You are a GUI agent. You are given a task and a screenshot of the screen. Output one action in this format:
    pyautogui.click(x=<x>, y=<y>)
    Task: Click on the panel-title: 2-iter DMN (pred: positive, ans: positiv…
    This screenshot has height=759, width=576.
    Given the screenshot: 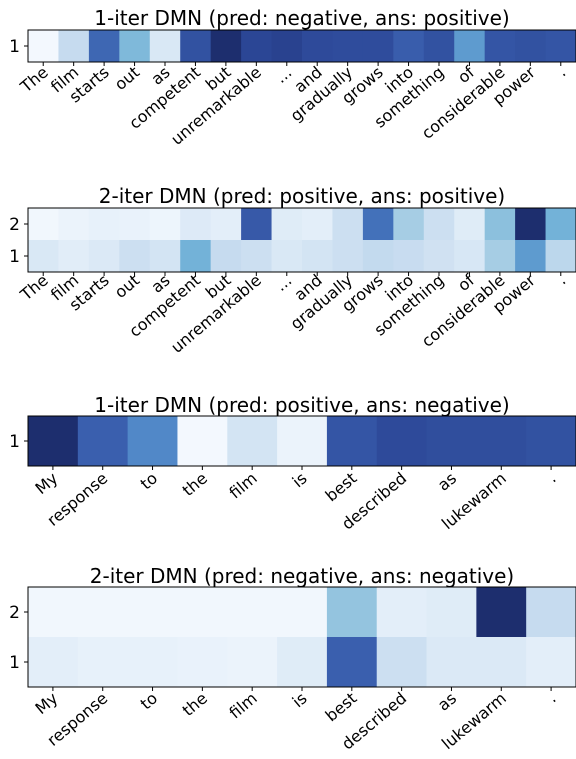 What is the action you would take?
    pyautogui.click(x=302, y=196)
    